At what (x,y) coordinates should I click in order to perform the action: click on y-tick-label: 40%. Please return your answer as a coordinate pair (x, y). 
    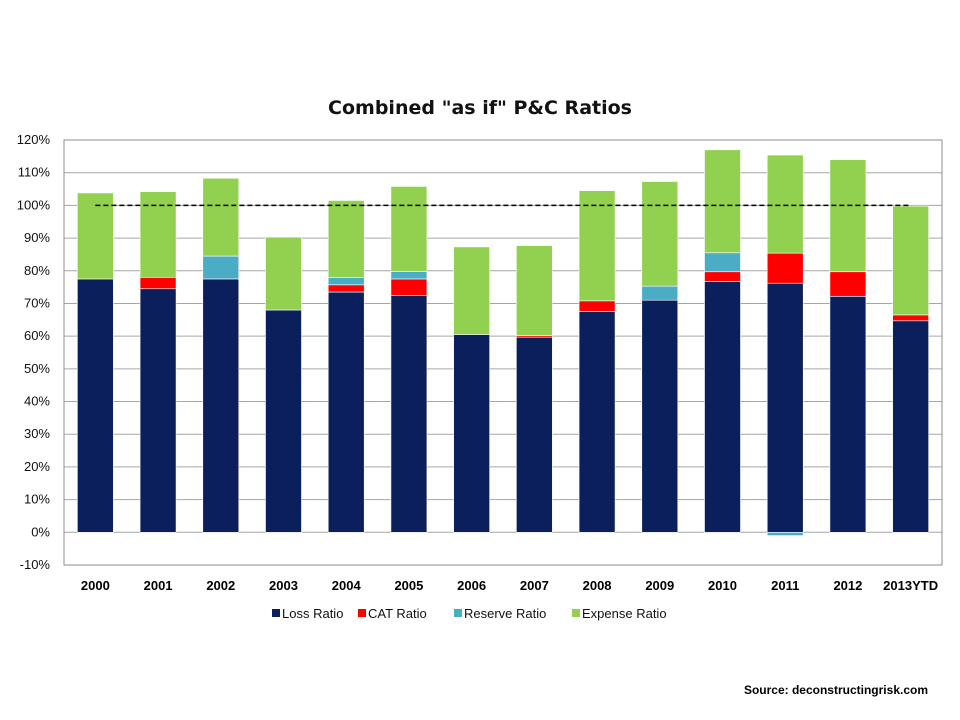
    Looking at the image, I should click on (37, 401).